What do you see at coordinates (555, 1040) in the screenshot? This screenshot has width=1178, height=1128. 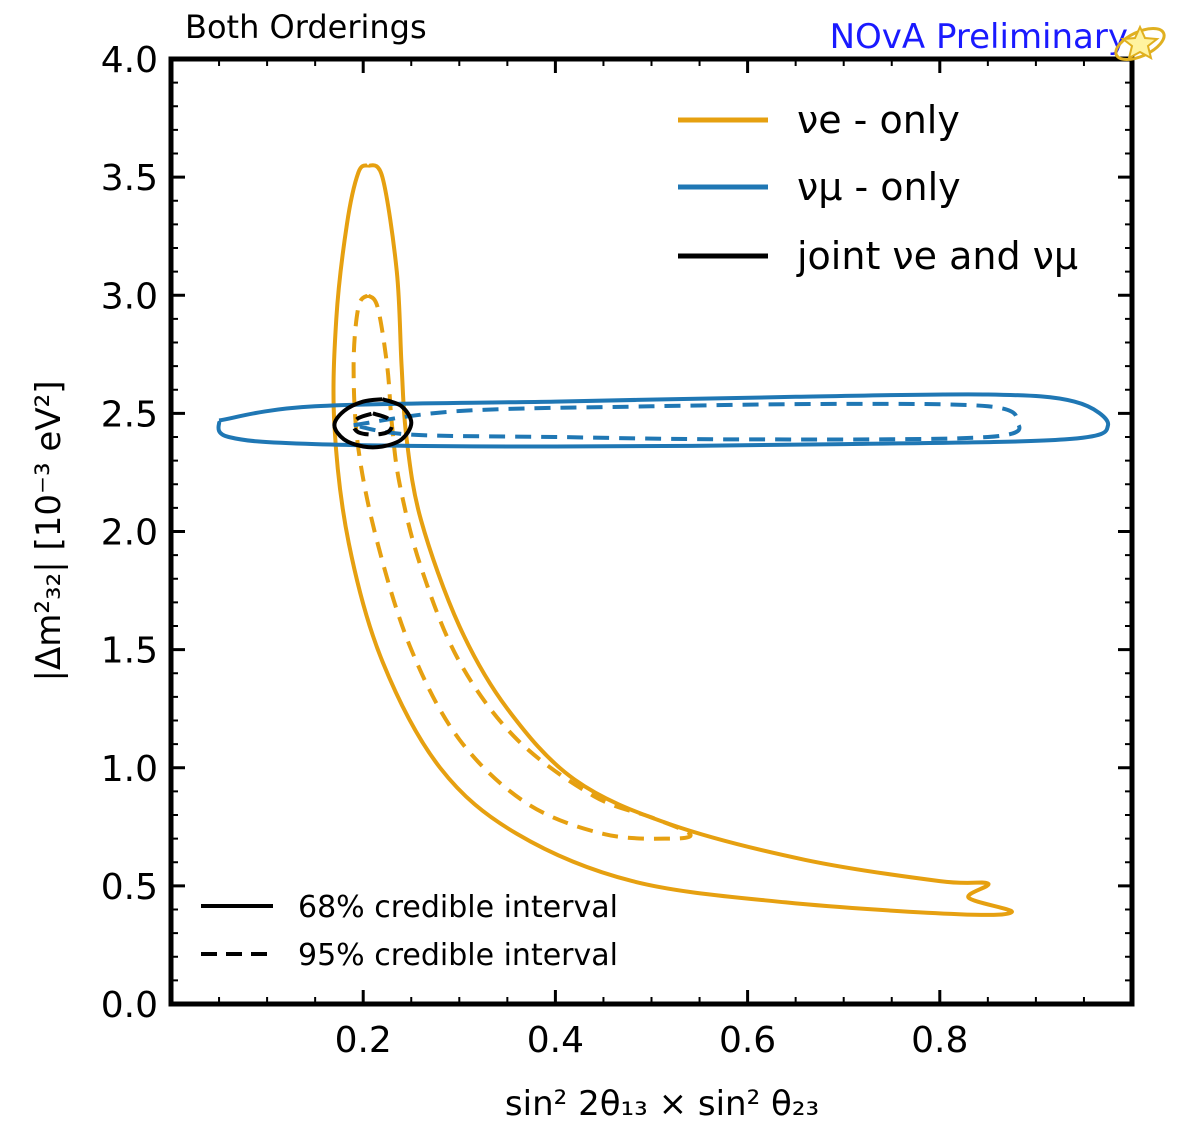 I see `x-tick-label: 0.4` at bounding box center [555, 1040].